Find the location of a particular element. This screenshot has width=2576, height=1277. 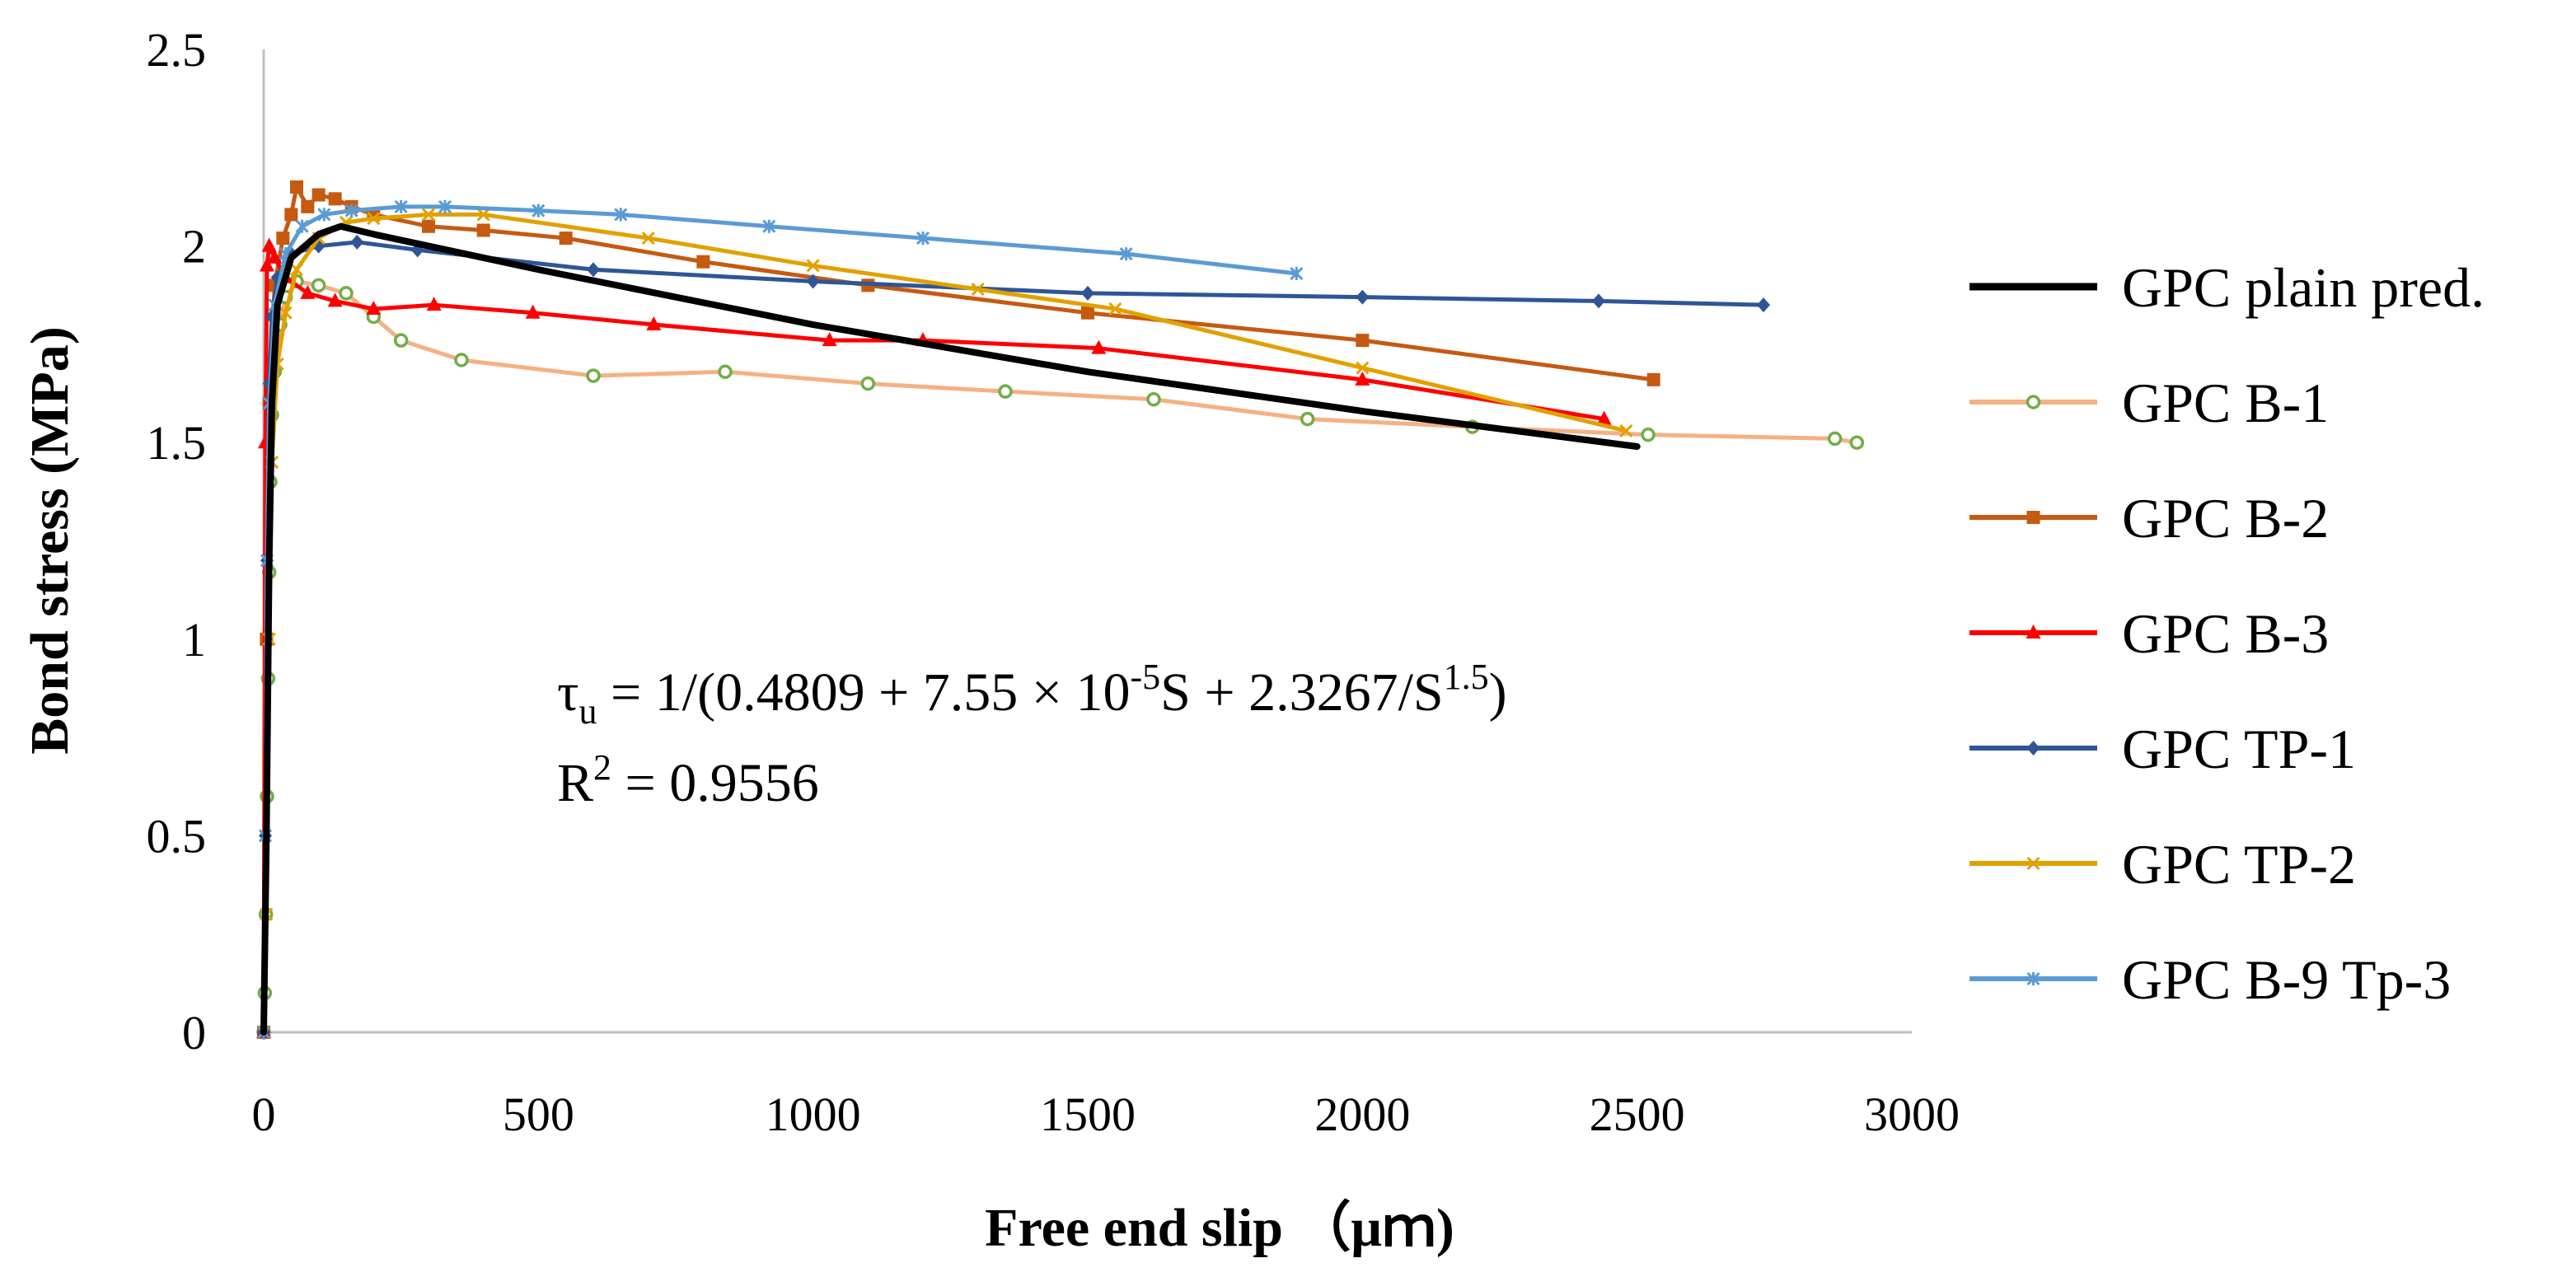

eq-exp1: -5 is located at coordinates (1146, 677).